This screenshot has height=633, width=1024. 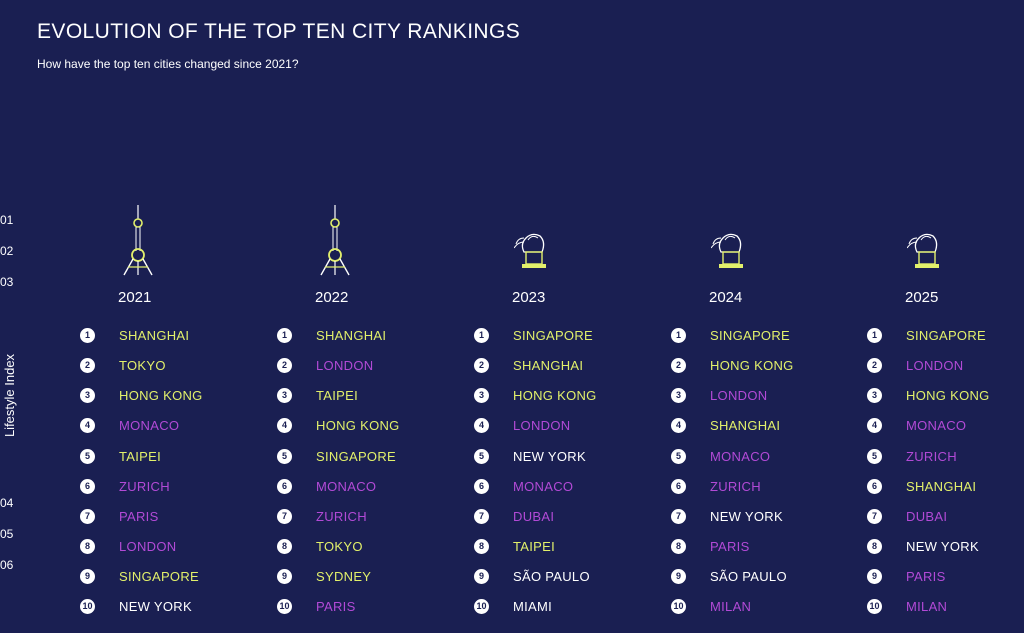 I want to click on ranking-row: 9 SYDNEY, so click(x=362, y=578).